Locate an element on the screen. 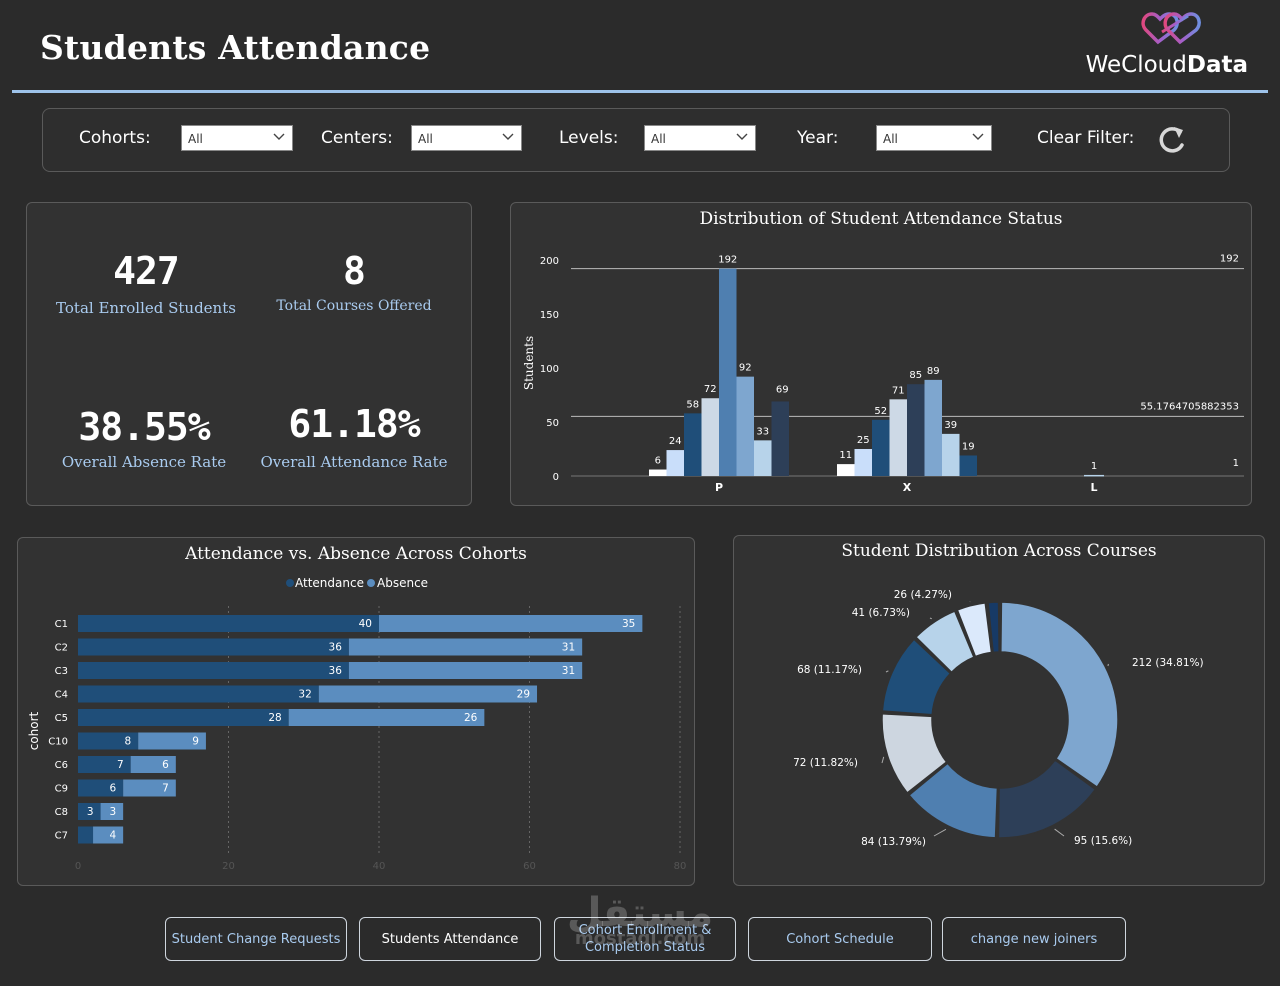 The width and height of the screenshot is (1280, 986). y-tick-label: C5 is located at coordinates (61, 718).